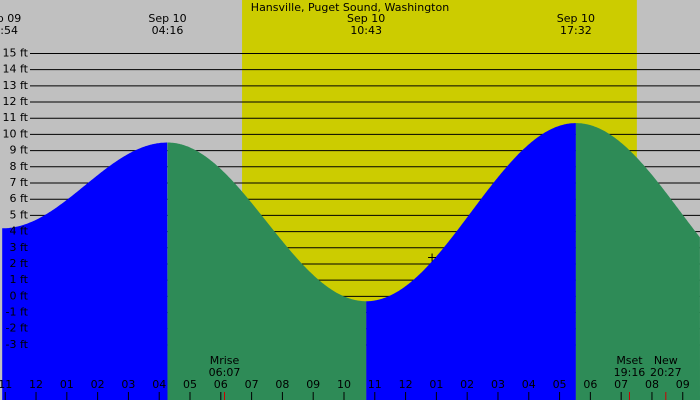 The height and width of the screenshot is (400, 700). I want to click on now-marker, so click(432, 257).